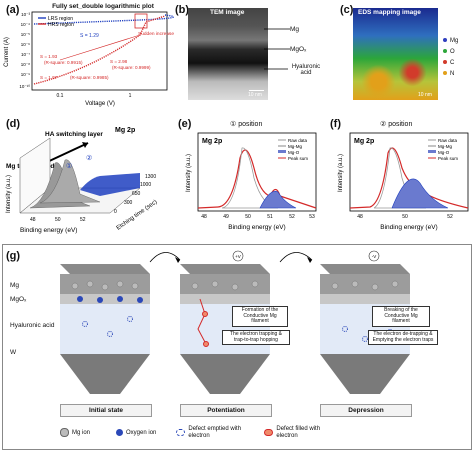 The height and width of the screenshot is (452, 474). What do you see at coordinates (25, 34) in the screenshot?
I see `svg-text: 10⁻⁵` at bounding box center [25, 34].